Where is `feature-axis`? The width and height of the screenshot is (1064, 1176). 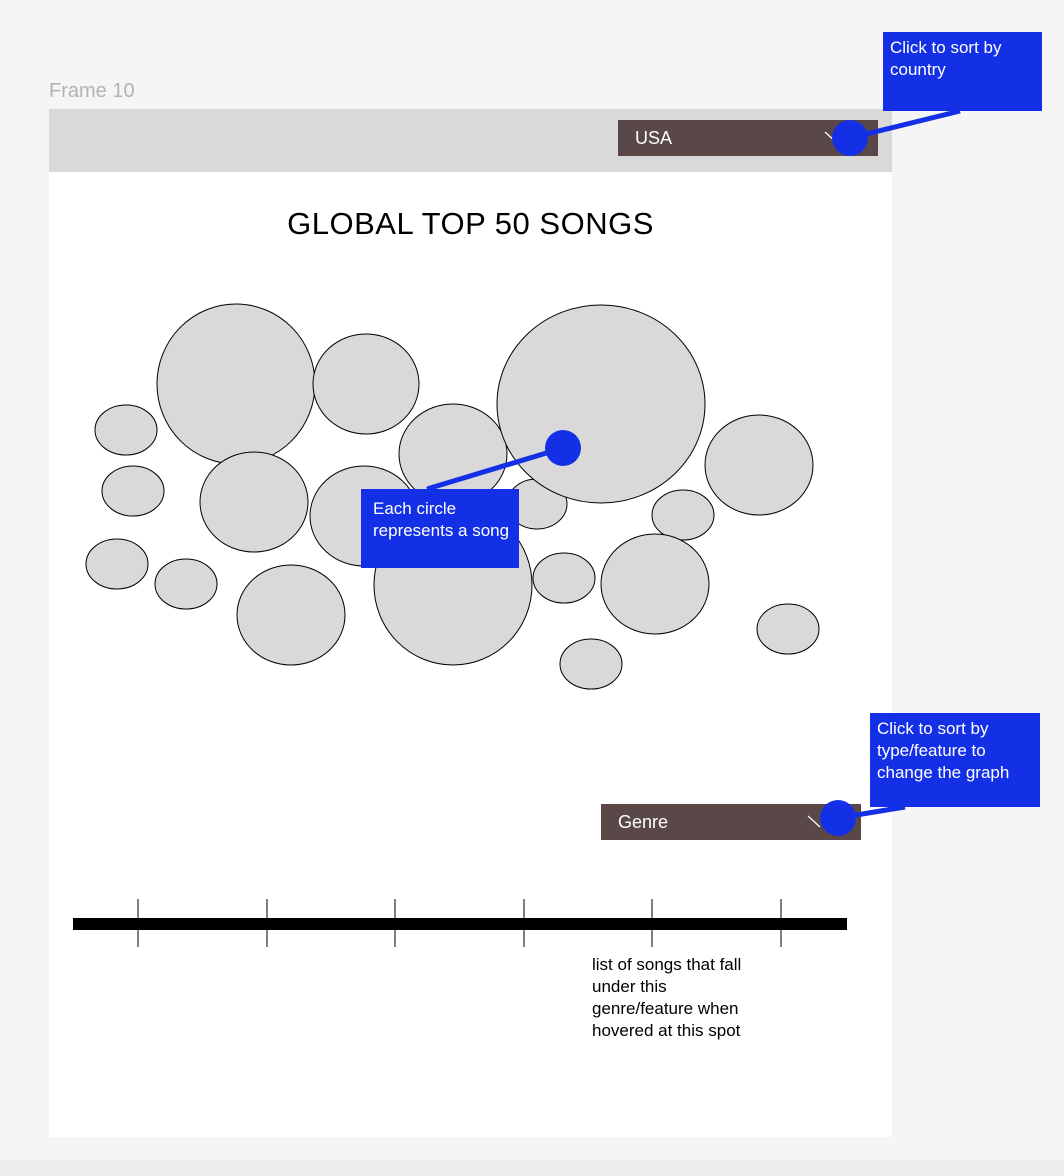
feature-axis is located at coordinates (470, 919).